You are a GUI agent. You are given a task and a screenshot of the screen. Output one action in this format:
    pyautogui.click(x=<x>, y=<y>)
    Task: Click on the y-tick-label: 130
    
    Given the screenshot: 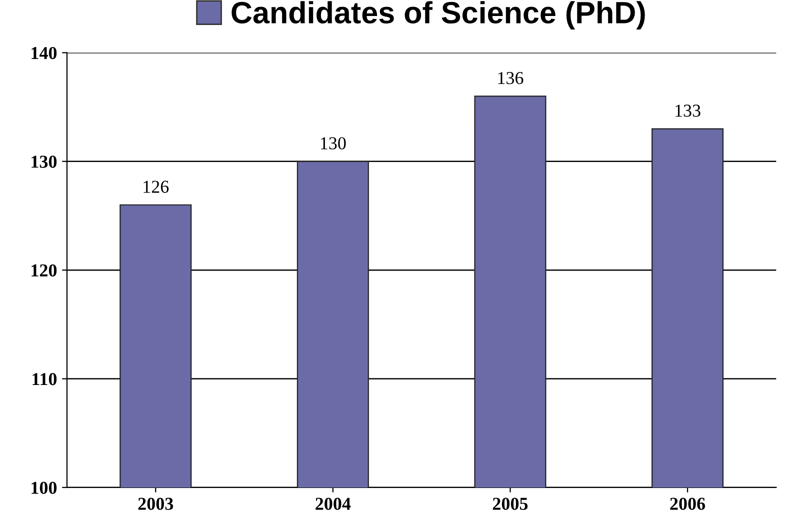 What is the action you would take?
    pyautogui.click(x=44, y=162)
    